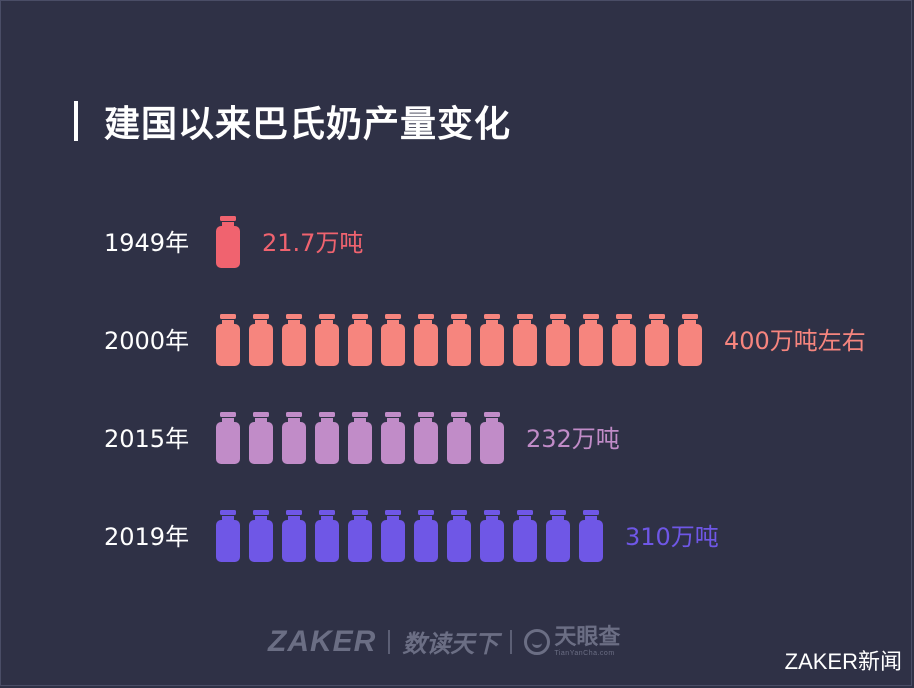 The image size is (914, 688). Describe the element at coordinates (573, 439) in the screenshot. I see `value-label: 232万吨` at that location.